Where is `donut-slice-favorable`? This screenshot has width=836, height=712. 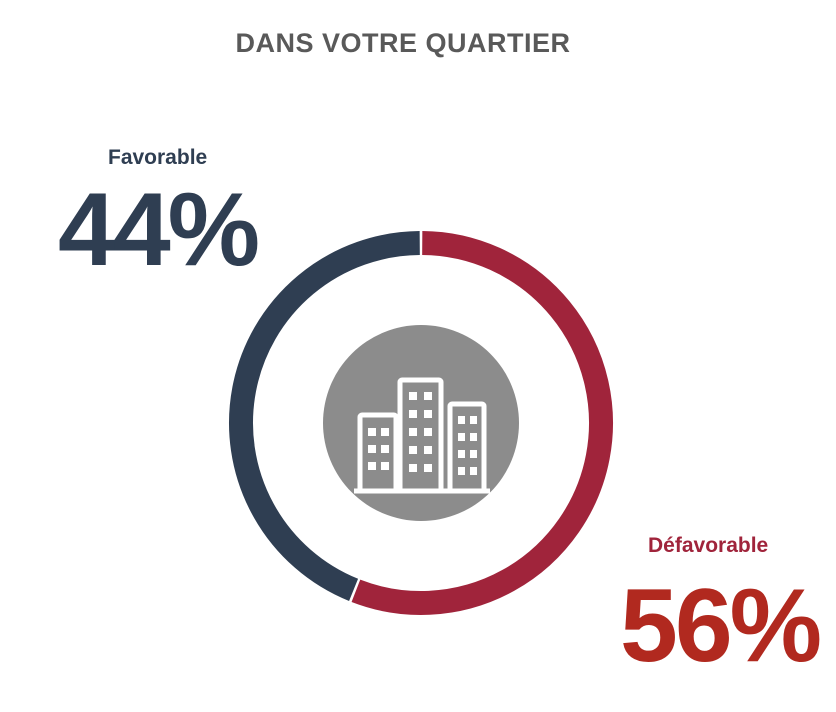
donut-slice-favorable is located at coordinates (324, 416).